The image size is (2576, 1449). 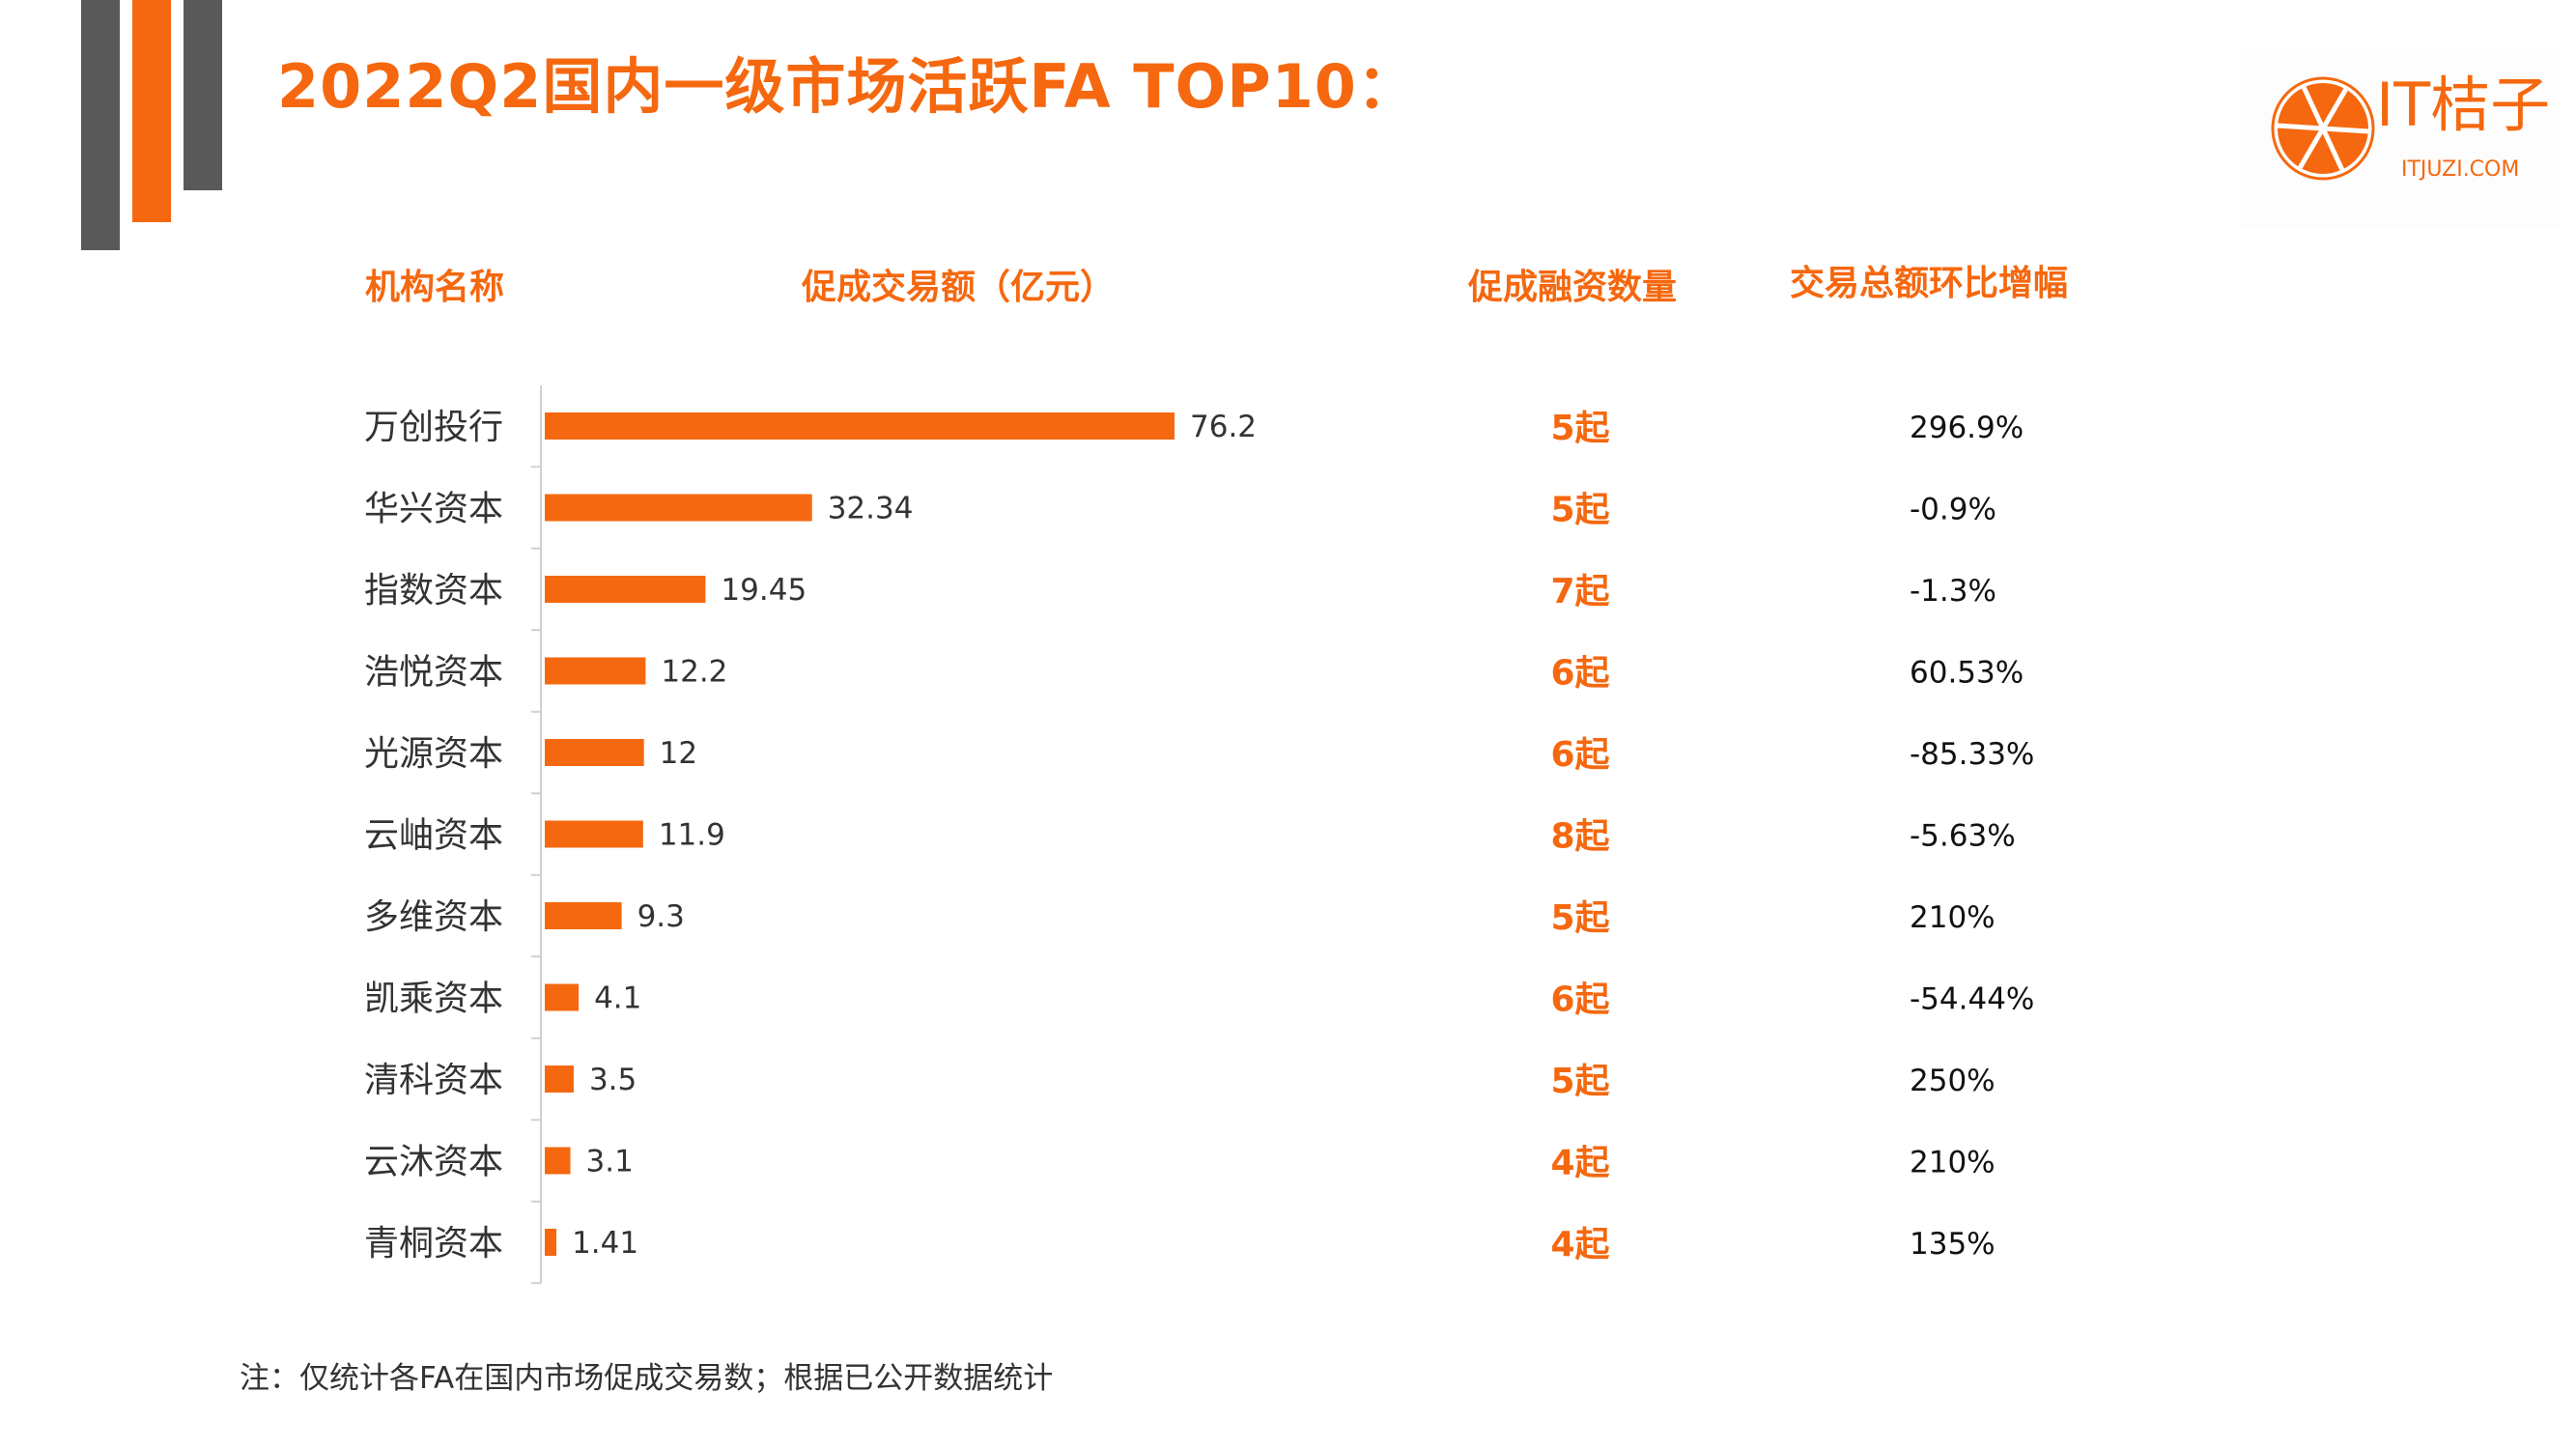 I want to click on logo: IT桔子 ITJUZI.COM, so click(x=2400, y=141).